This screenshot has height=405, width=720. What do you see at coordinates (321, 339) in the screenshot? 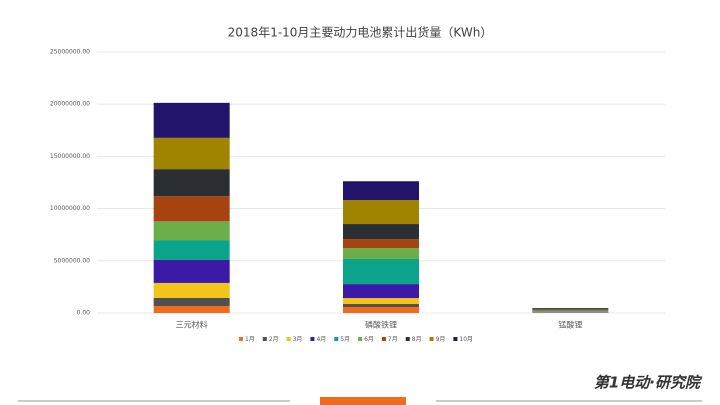
I see `legend-label: 4月` at bounding box center [321, 339].